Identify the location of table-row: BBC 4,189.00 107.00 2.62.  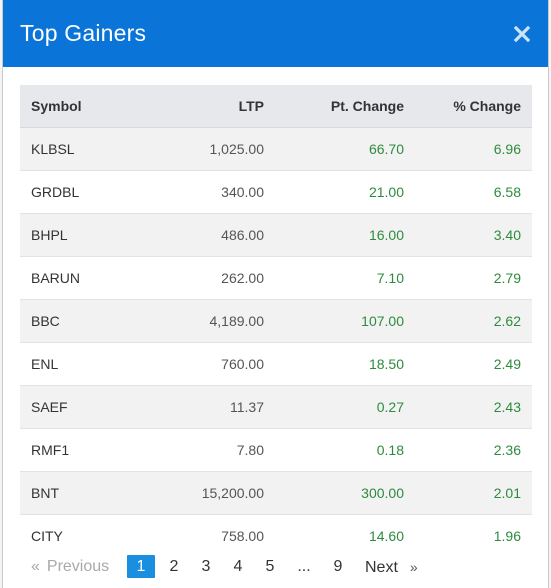
(276, 320).